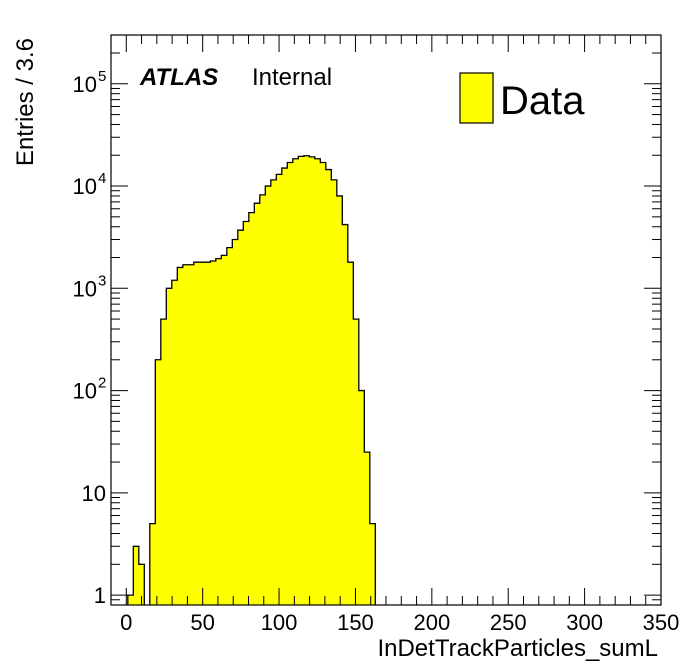 The height and width of the screenshot is (672, 696). I want to click on y-tick-exponent: 5, so click(102, 76).